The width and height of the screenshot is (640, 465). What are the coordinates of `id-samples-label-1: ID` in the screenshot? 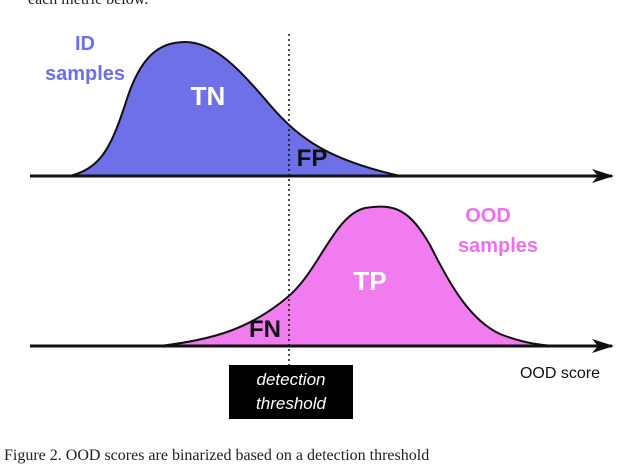 It's located at (85, 44).